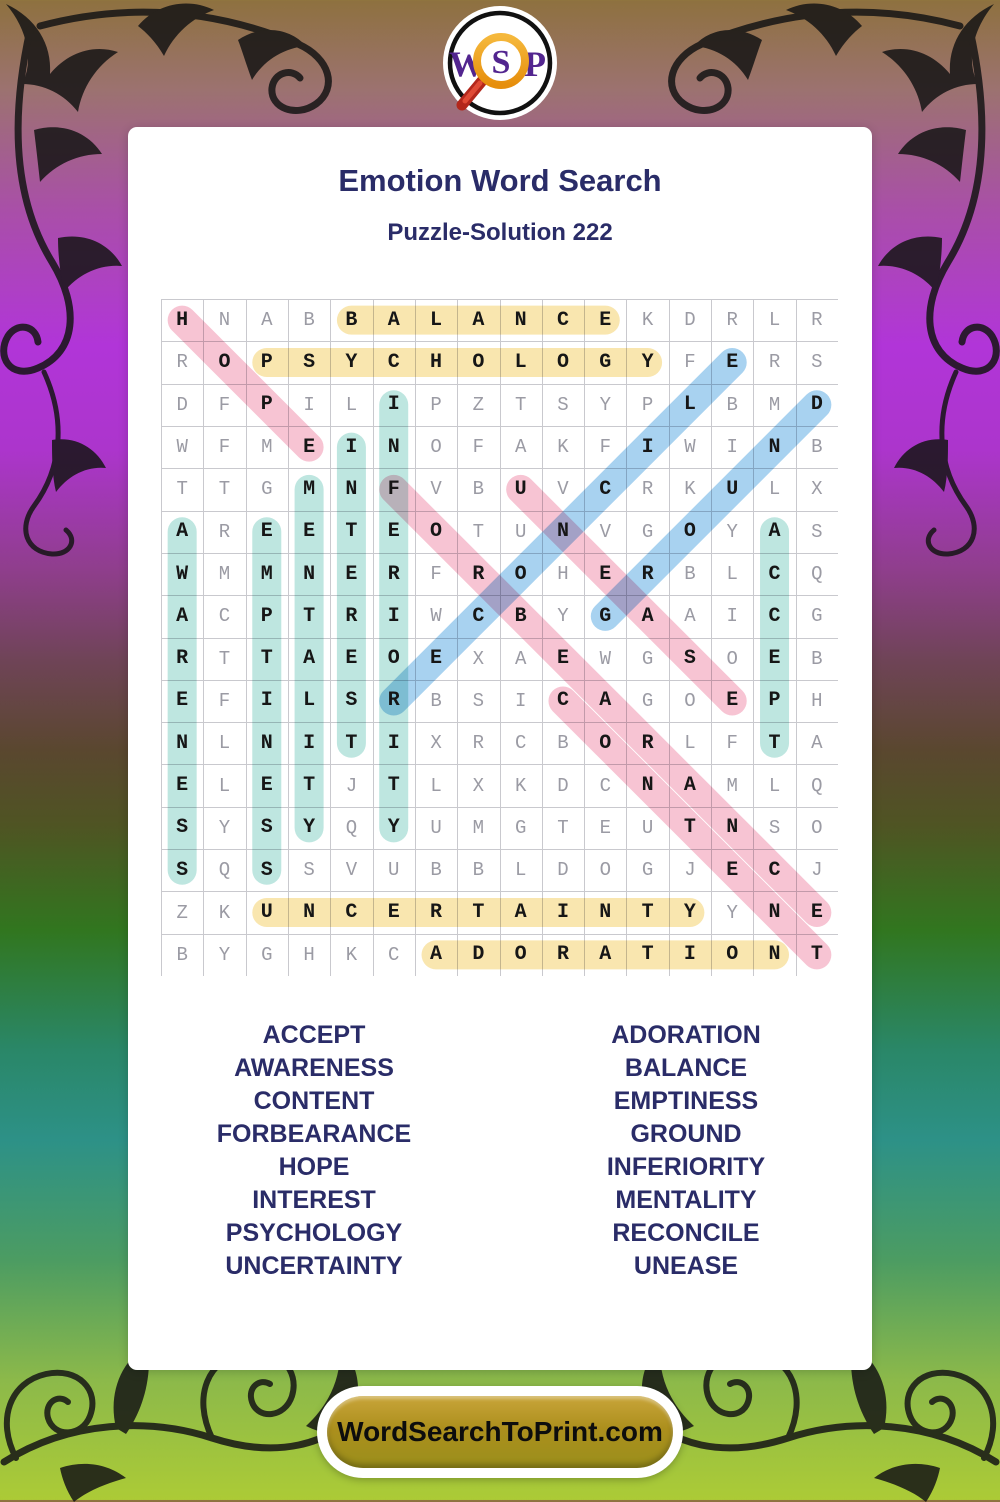  I want to click on word-item: ADORATION, so click(686, 1035).